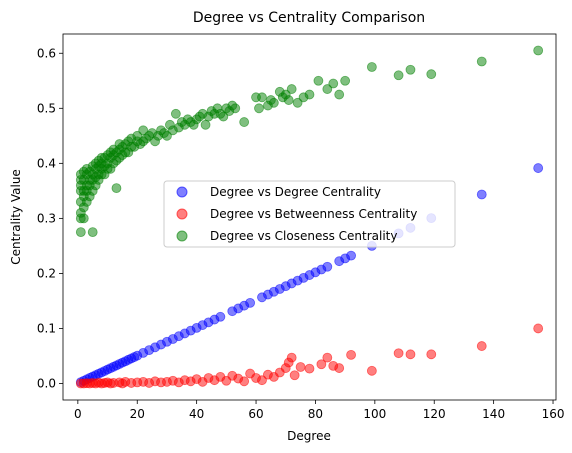  I want to click on legend-marker-closeness, so click(182, 236).